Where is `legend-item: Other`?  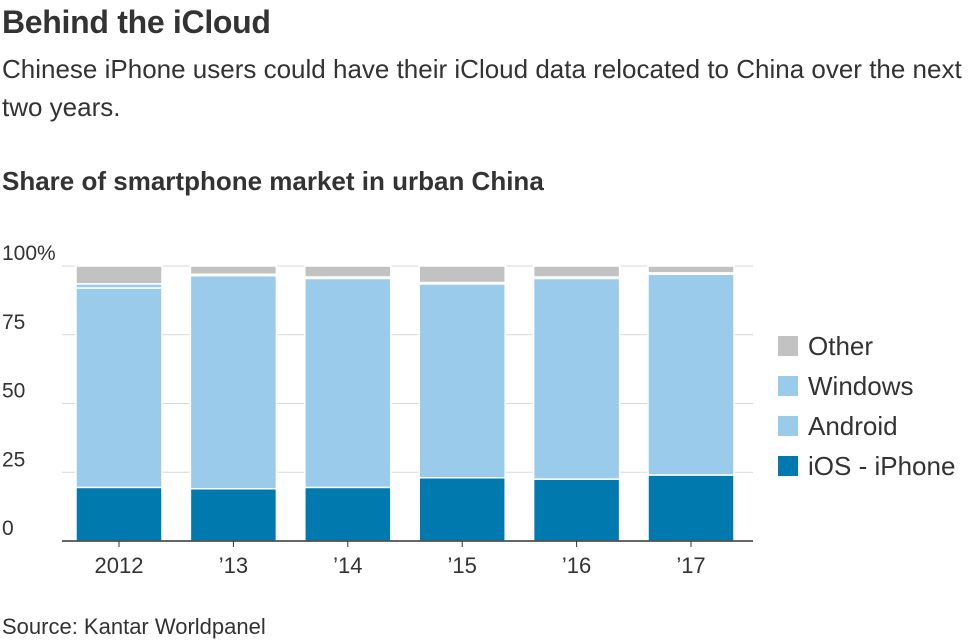
legend-item: Other is located at coordinates (866, 346).